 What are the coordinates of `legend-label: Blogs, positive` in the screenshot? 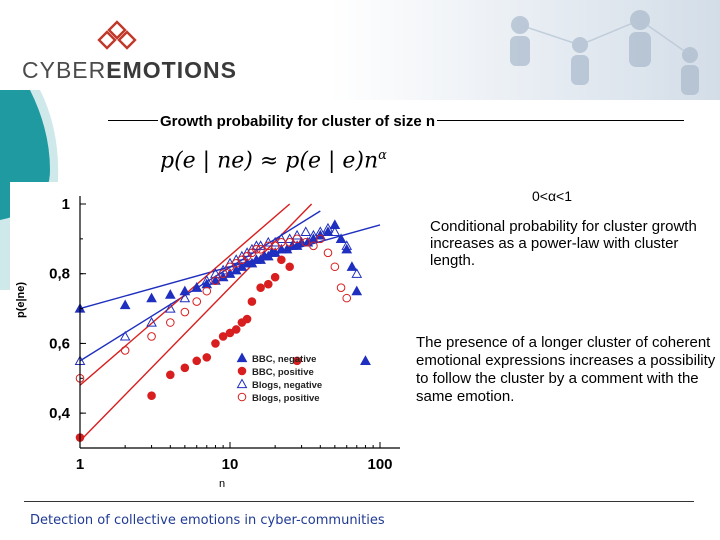 It's located at (286, 398).